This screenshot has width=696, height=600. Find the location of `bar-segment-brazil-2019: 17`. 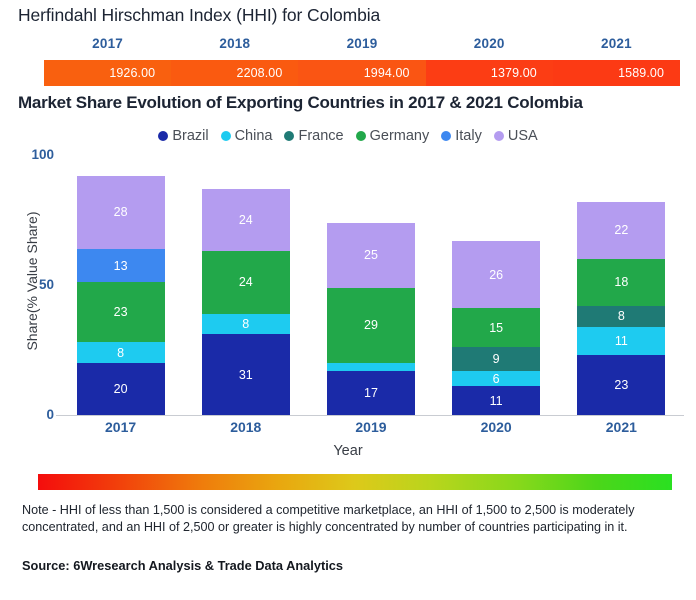

bar-segment-brazil-2019: 17 is located at coordinates (370, 392).